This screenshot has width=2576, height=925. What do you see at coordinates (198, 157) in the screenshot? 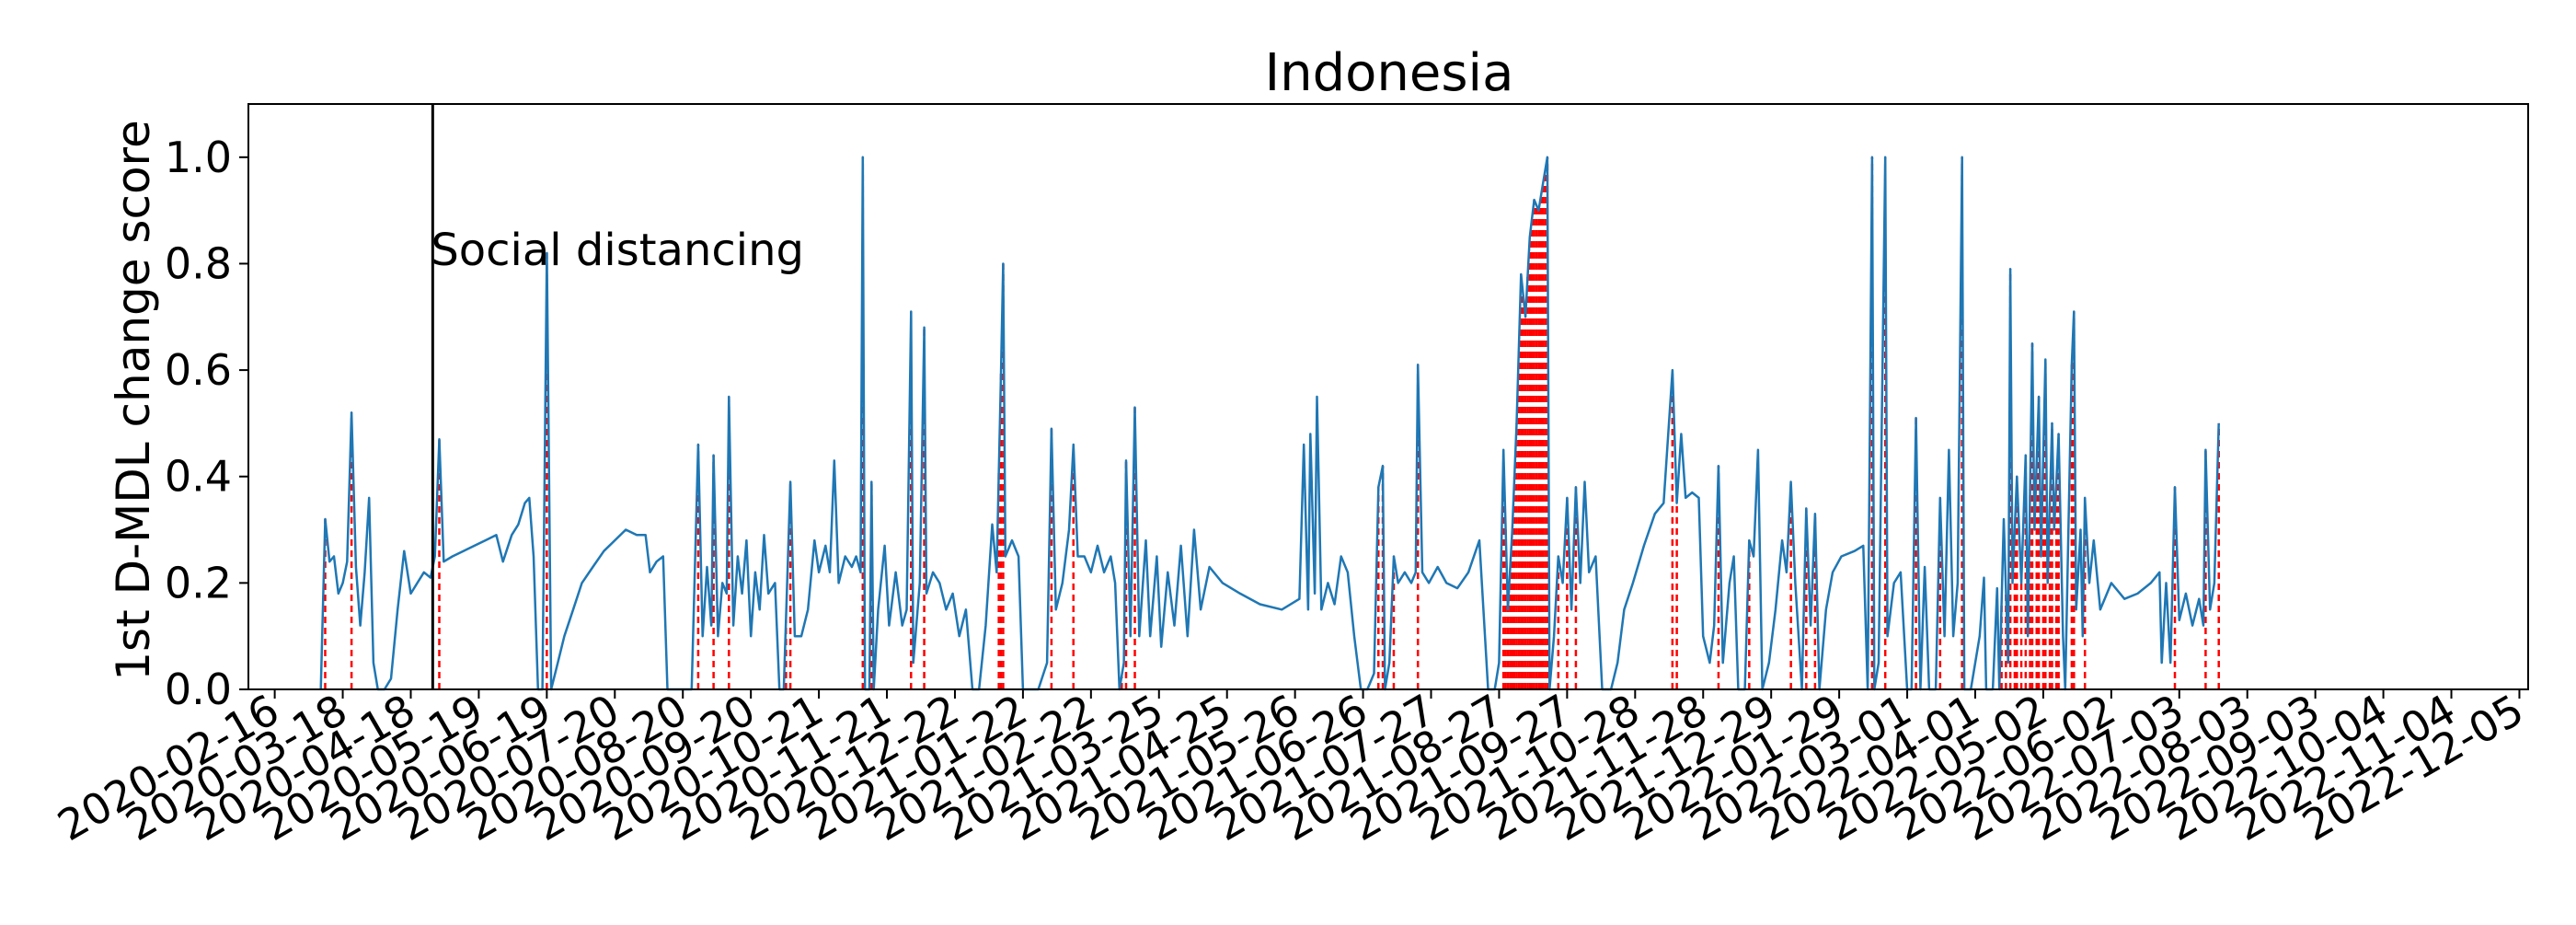
I see `y-tick-label: 1.0` at bounding box center [198, 157].